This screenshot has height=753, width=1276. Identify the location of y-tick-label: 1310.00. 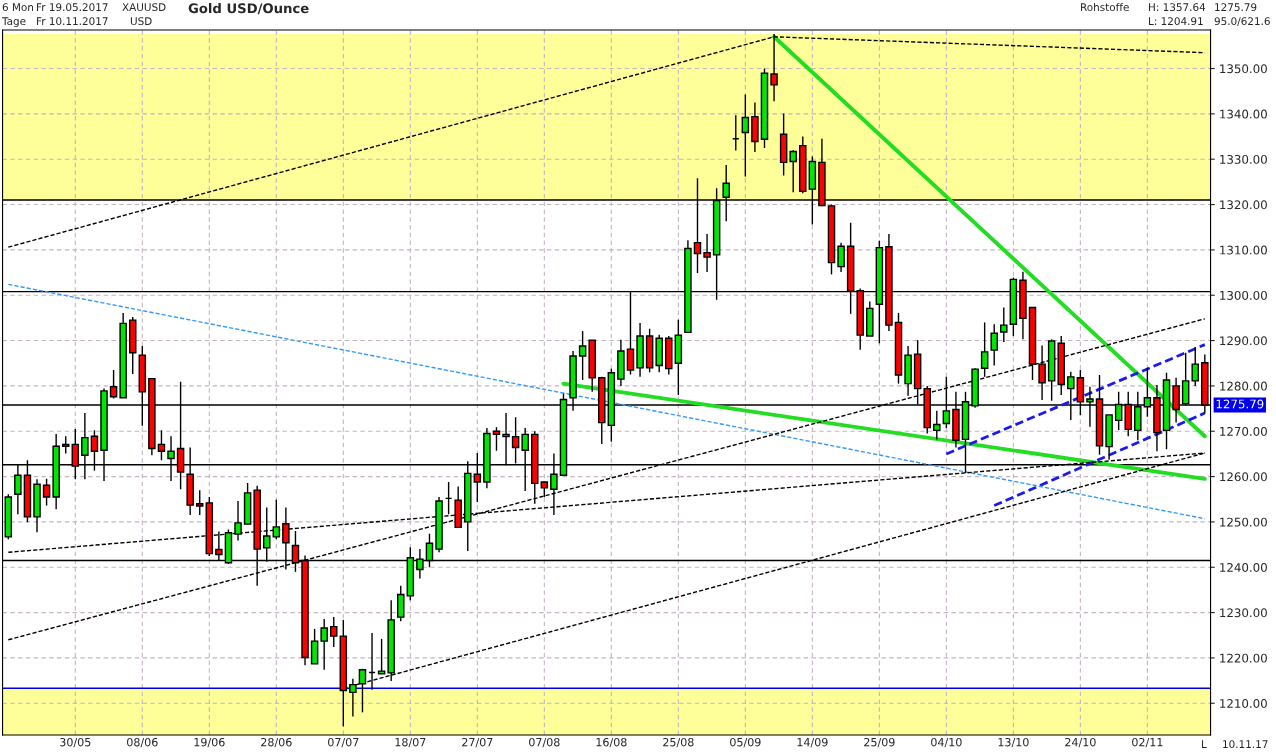
(1243, 250).